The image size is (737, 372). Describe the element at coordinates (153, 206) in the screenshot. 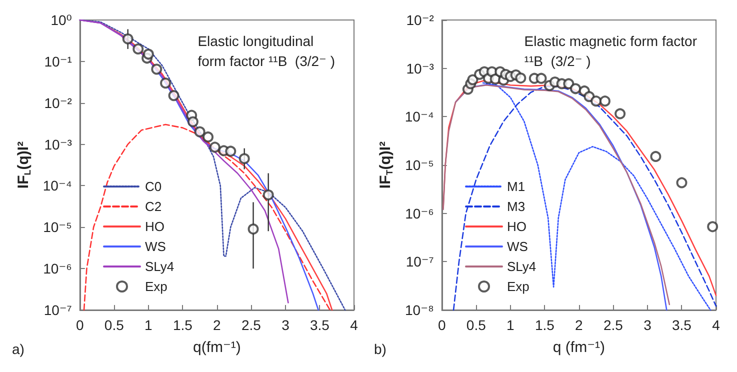

I see `legend-label: C2` at that location.